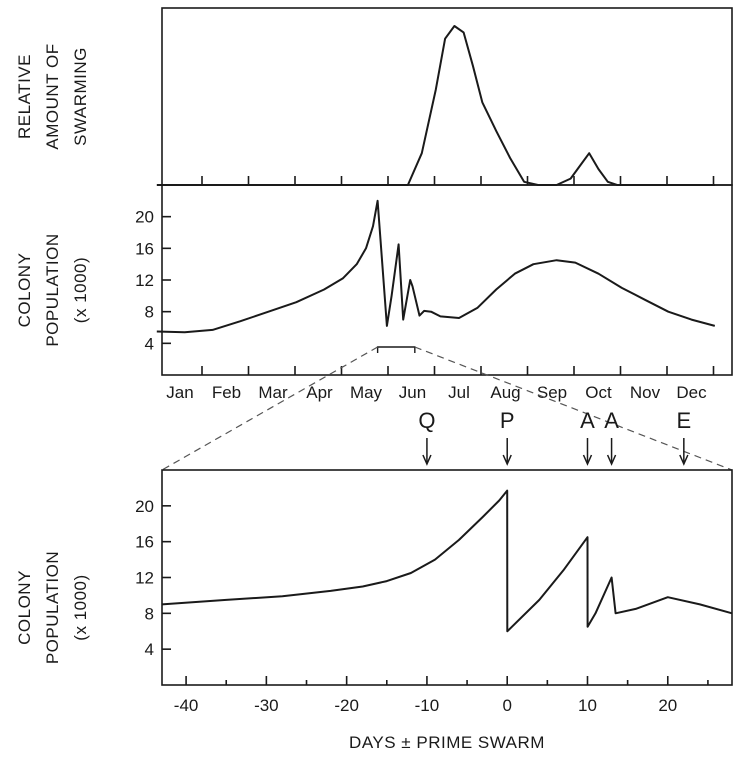 The height and width of the screenshot is (757, 738). I want to click on annual-x-tick-label: Oct, so click(598, 392).